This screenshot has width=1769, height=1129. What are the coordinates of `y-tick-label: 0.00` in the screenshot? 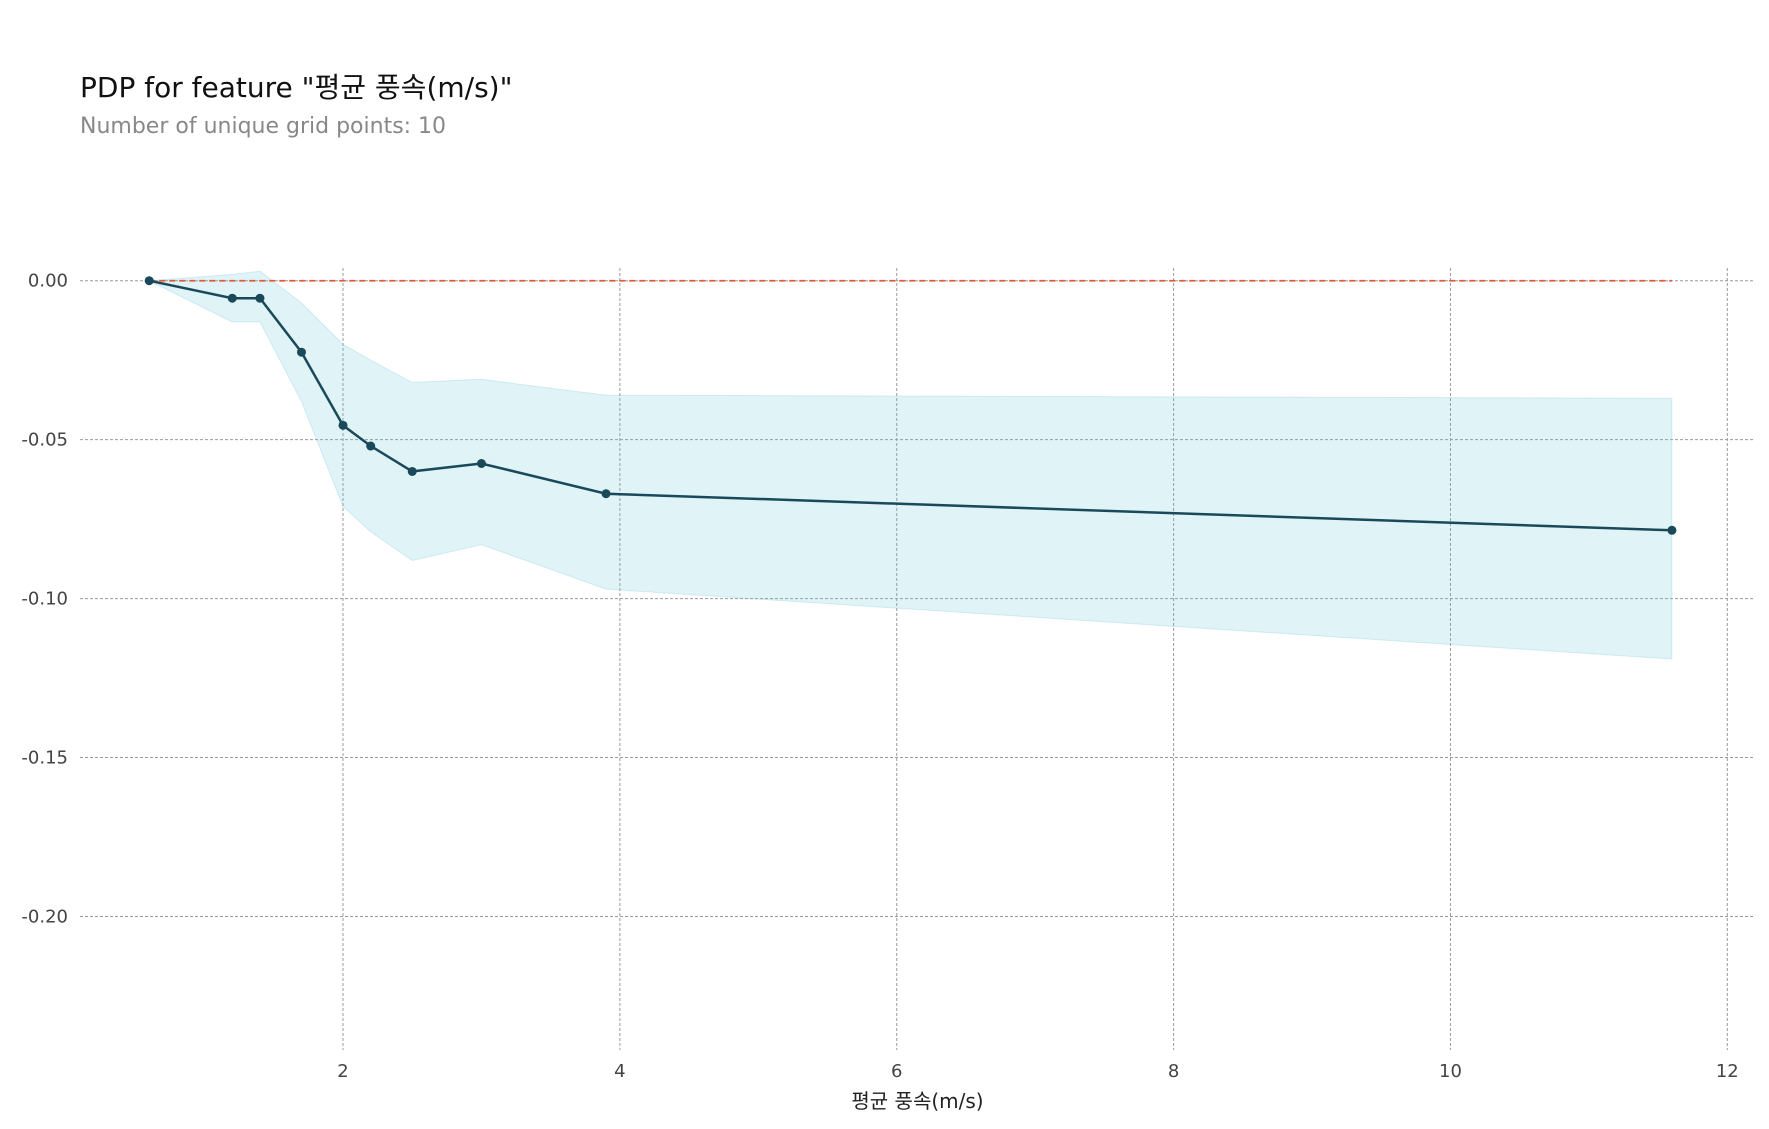 It's located at (48, 281).